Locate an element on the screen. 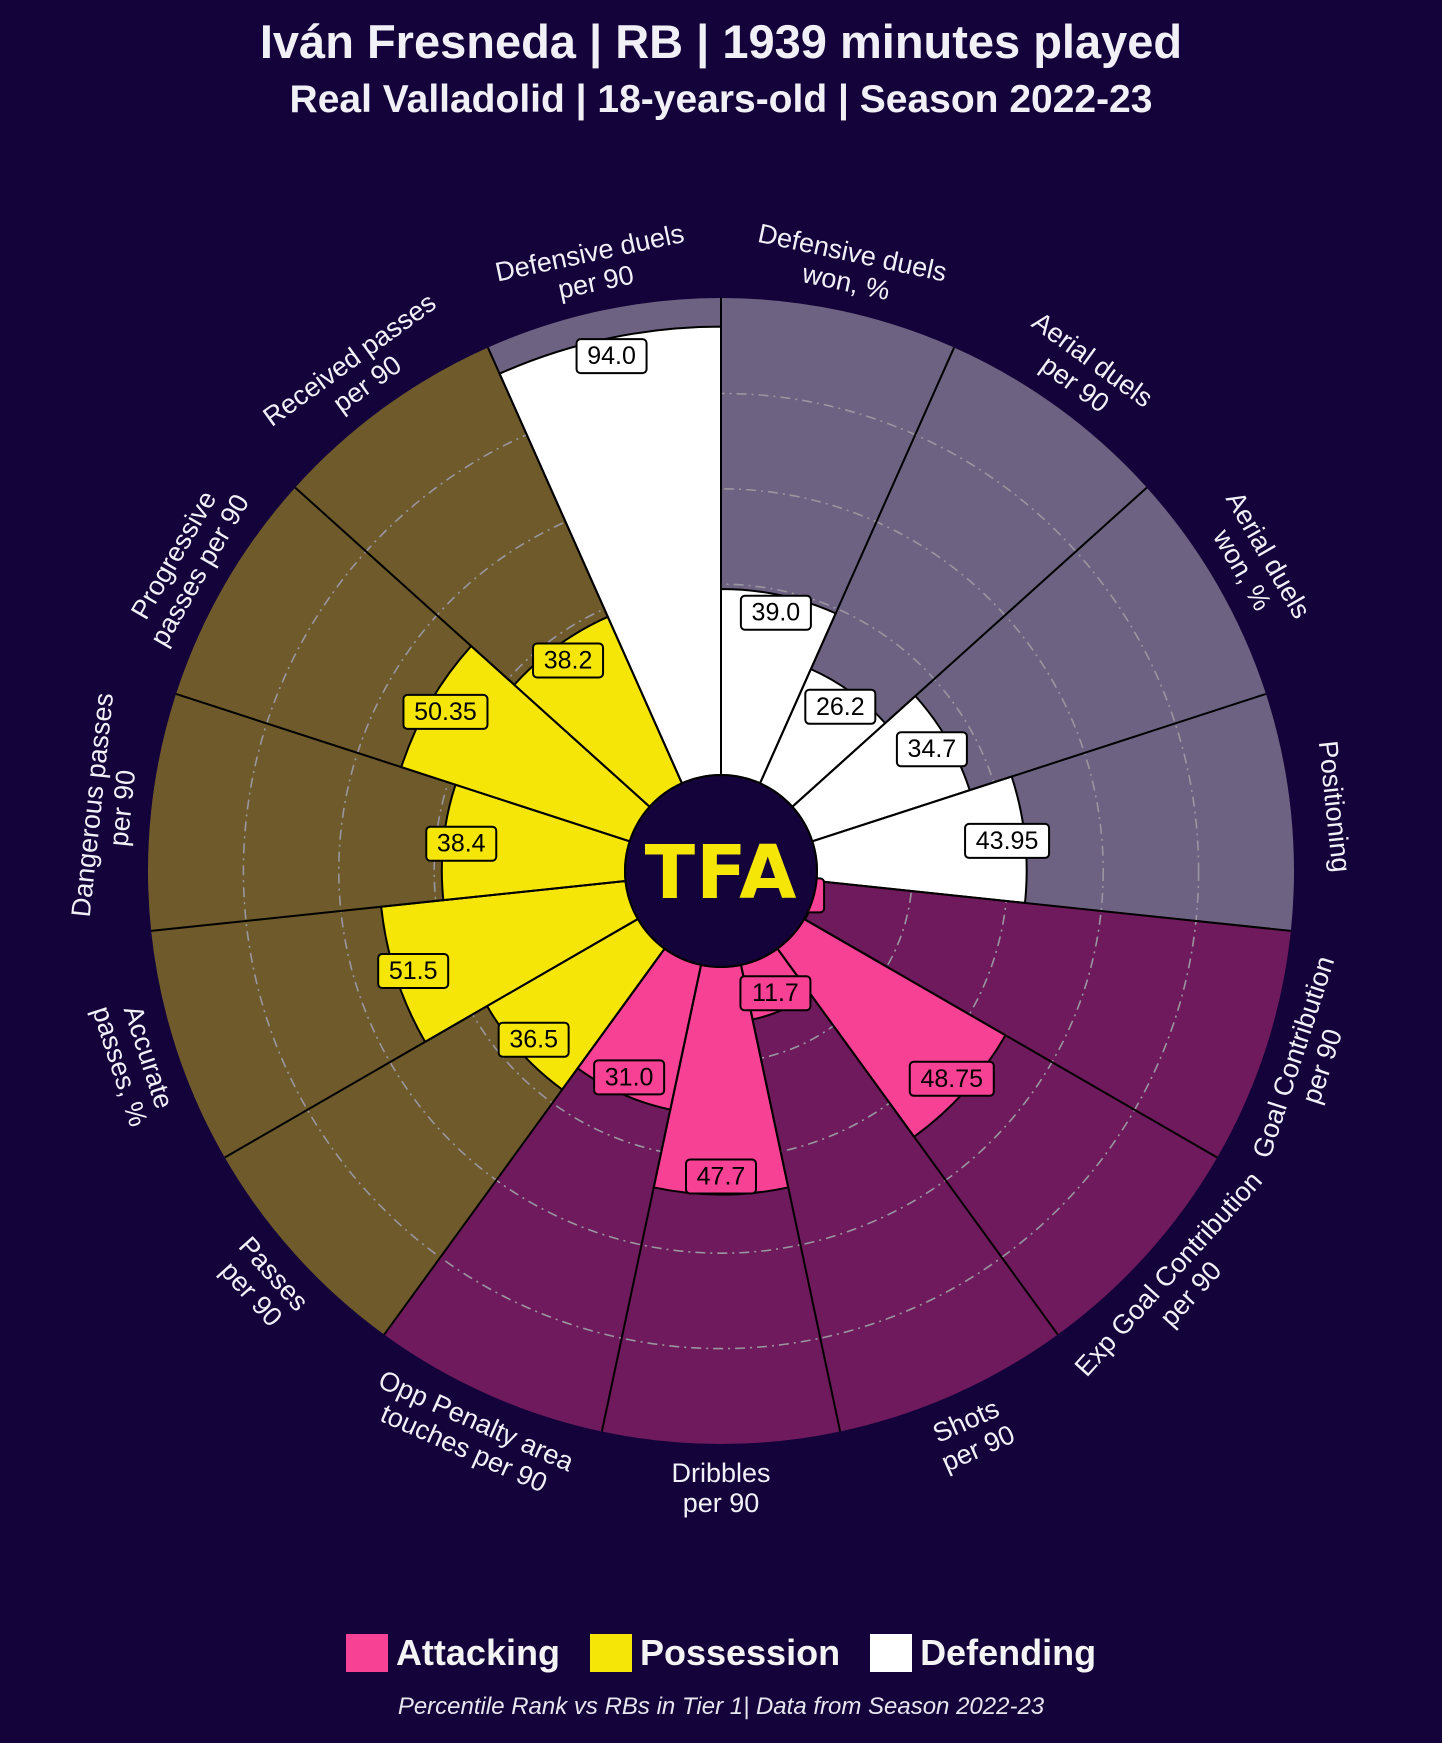  legend-label-possession: Possession is located at coordinates (740, 1652).